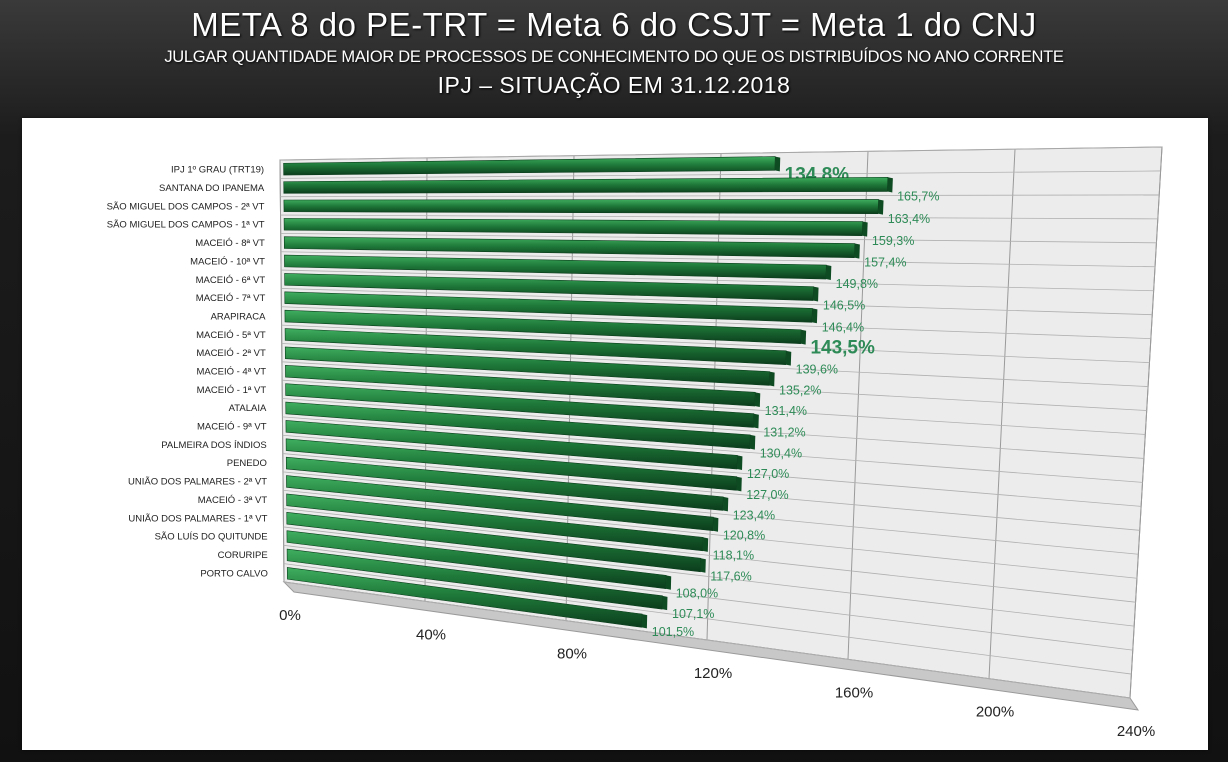  What do you see at coordinates (843, 327) in the screenshot?
I see `data-label: 146,4%` at bounding box center [843, 327].